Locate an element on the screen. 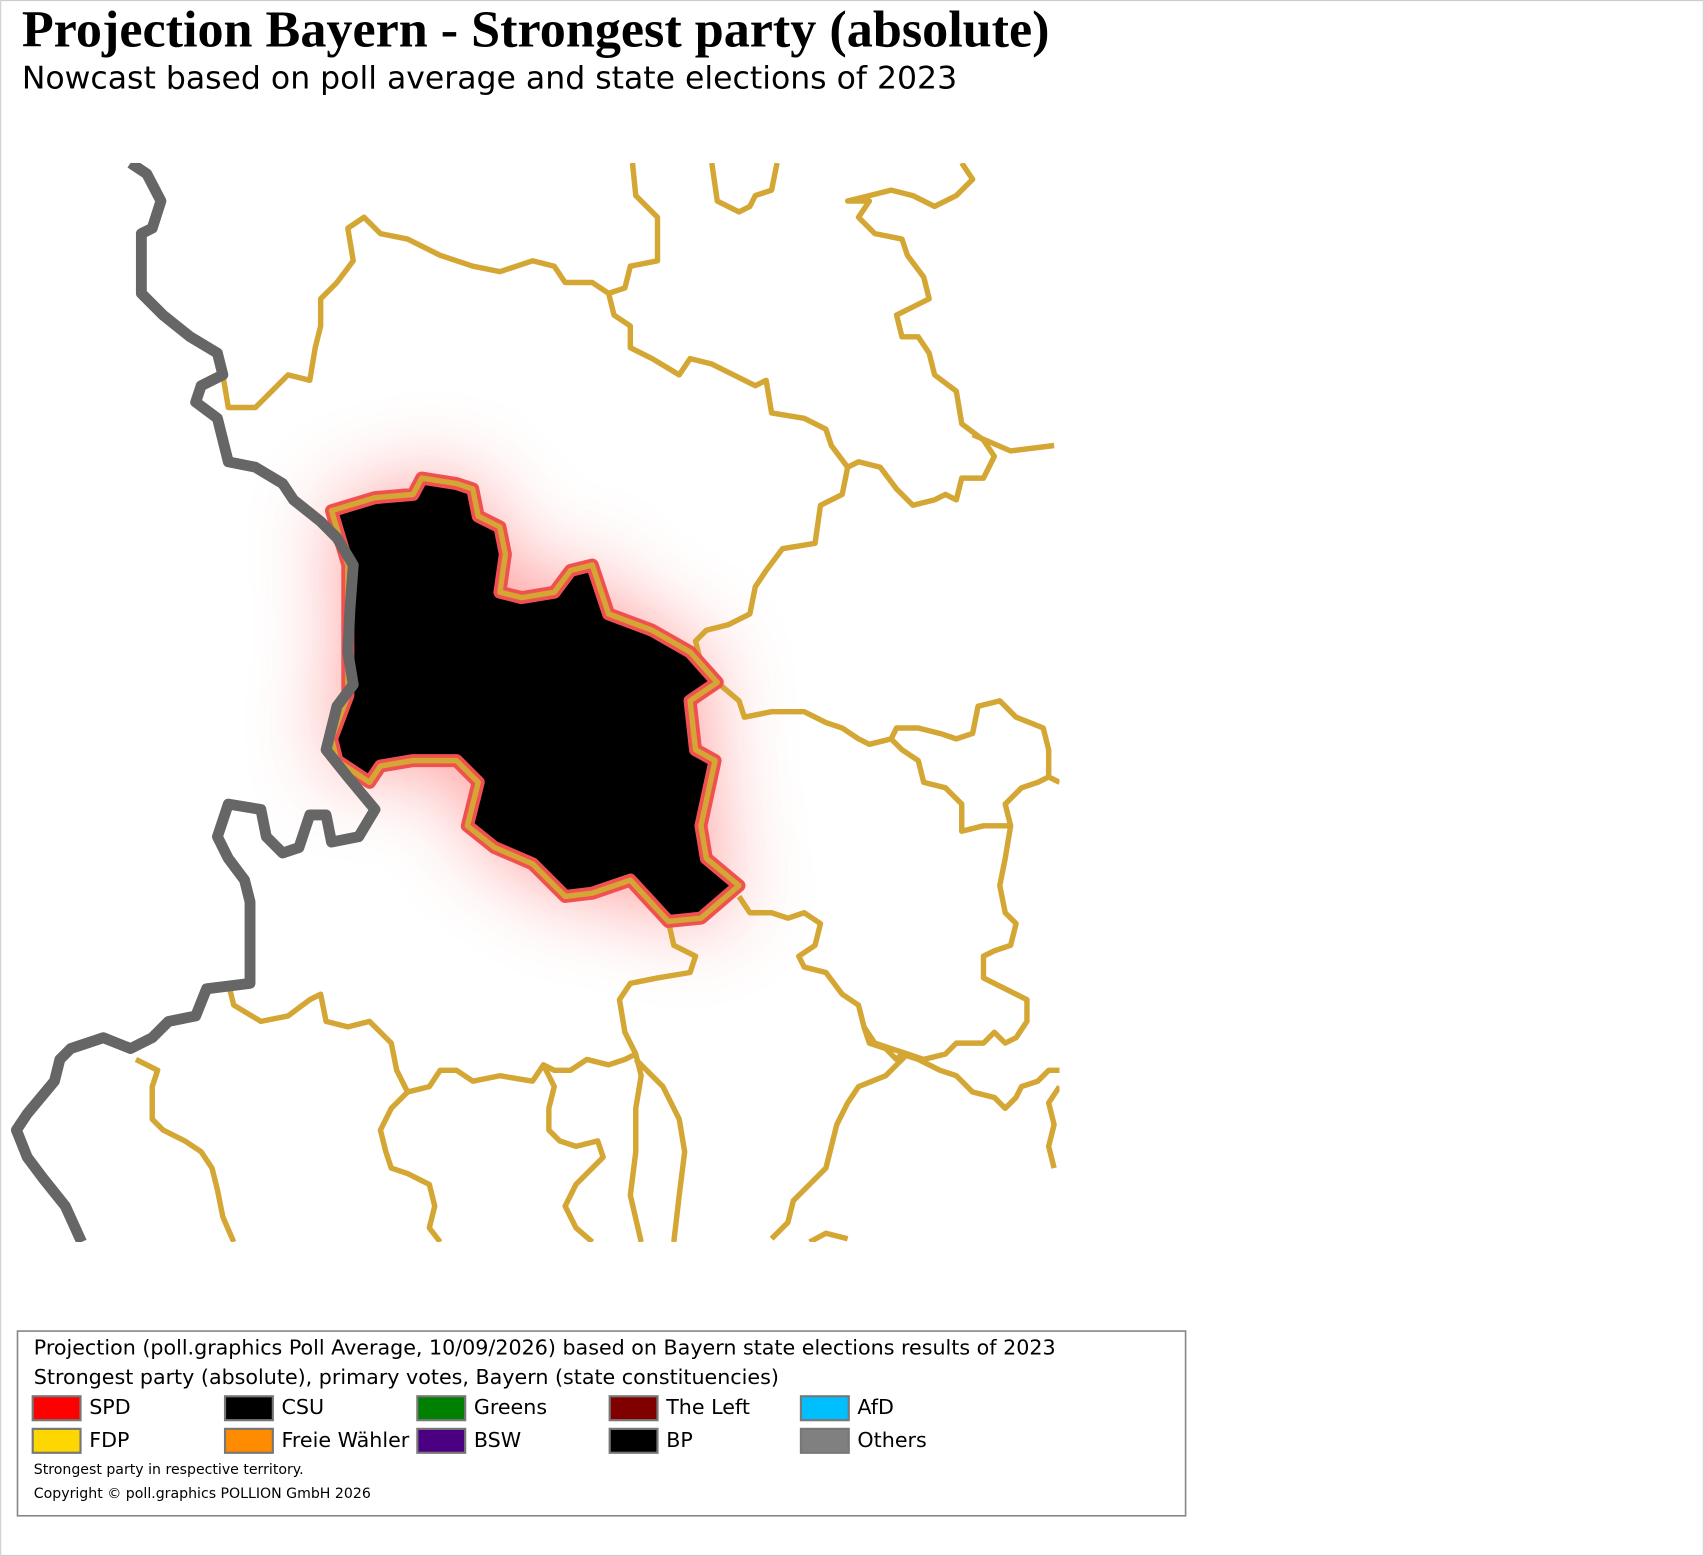  legend-label: BP is located at coordinates (679, 1440).